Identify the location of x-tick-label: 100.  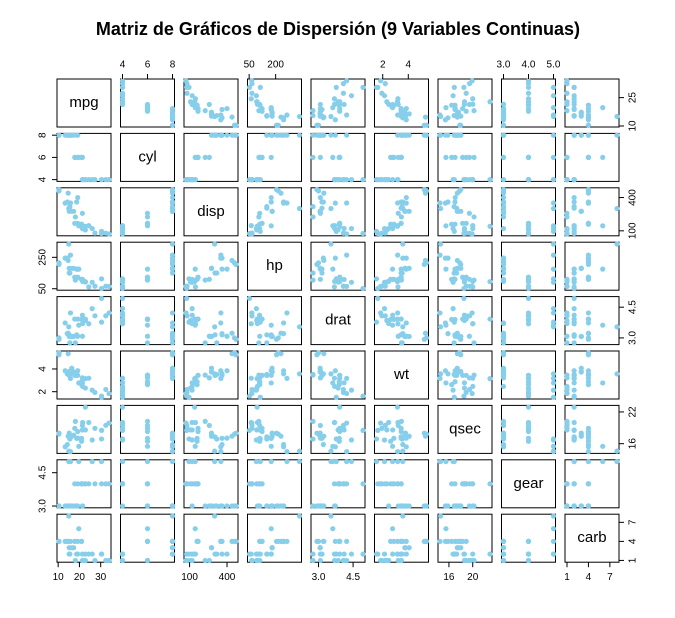
(189, 577).